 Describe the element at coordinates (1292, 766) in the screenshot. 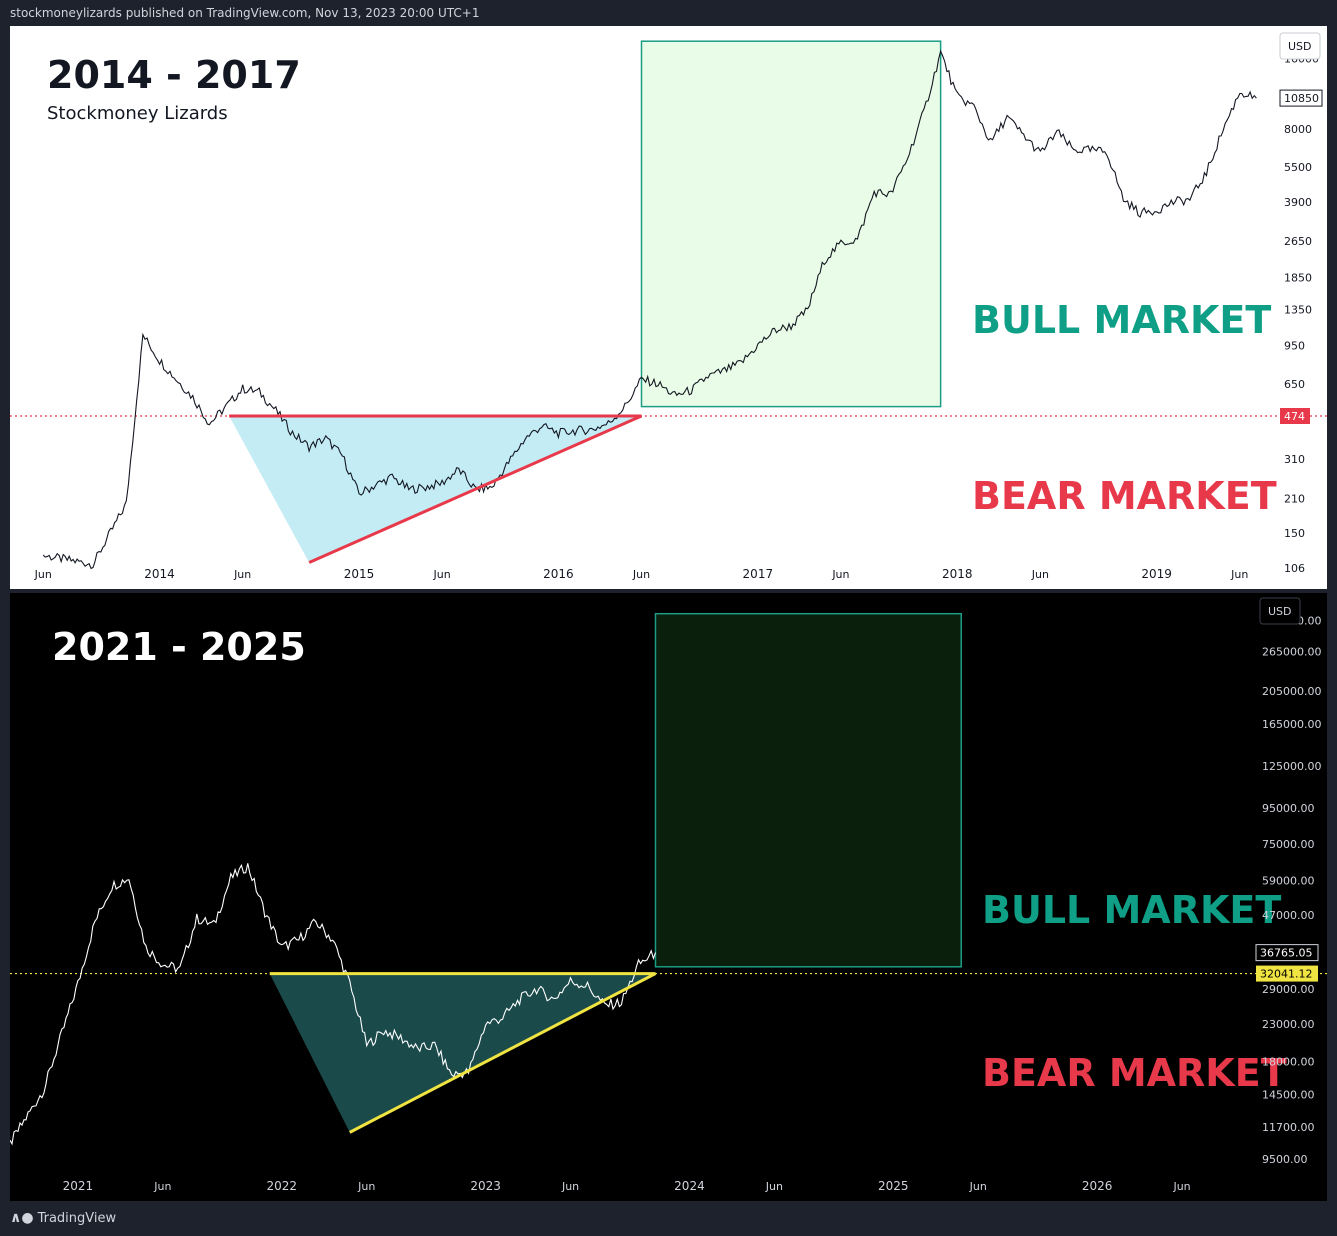

I see `y-tick-label: 125000.00` at that location.